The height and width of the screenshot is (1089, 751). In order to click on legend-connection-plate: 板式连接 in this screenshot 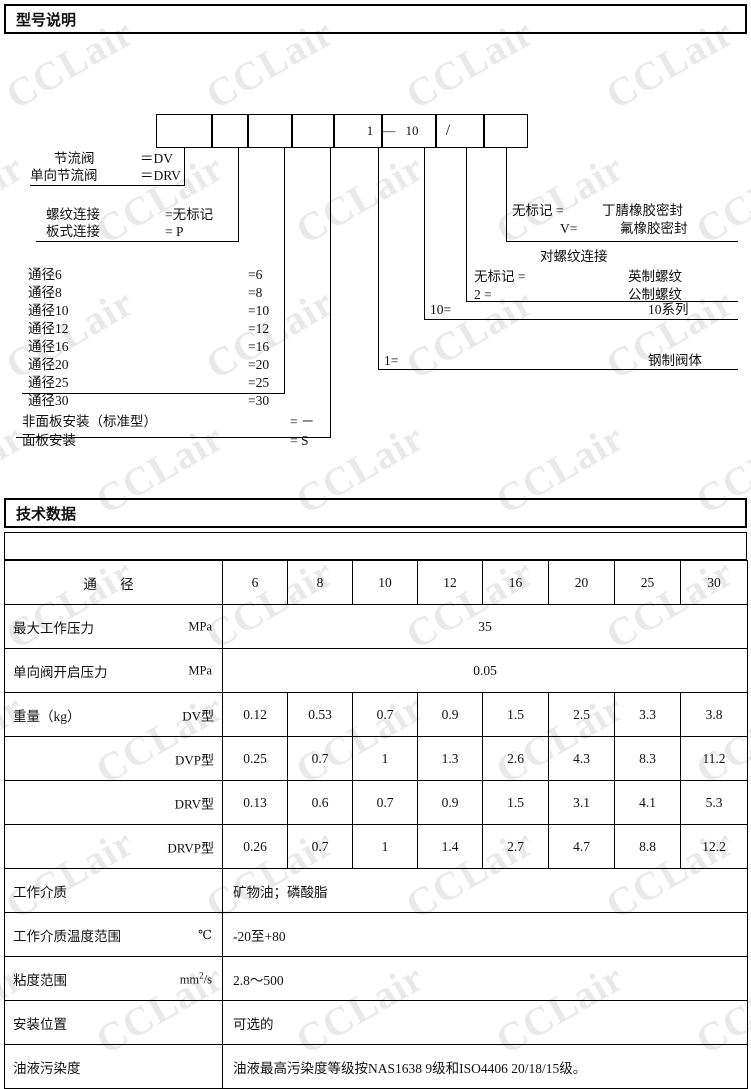, I will do `click(73, 231)`.